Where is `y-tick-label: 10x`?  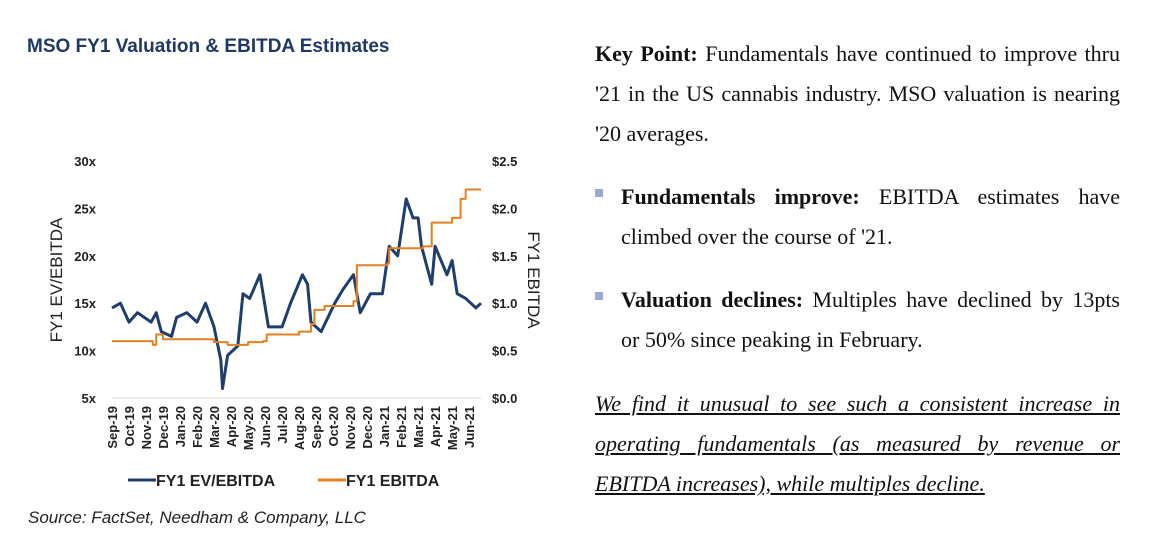
y-tick-label: 10x is located at coordinates (85, 351).